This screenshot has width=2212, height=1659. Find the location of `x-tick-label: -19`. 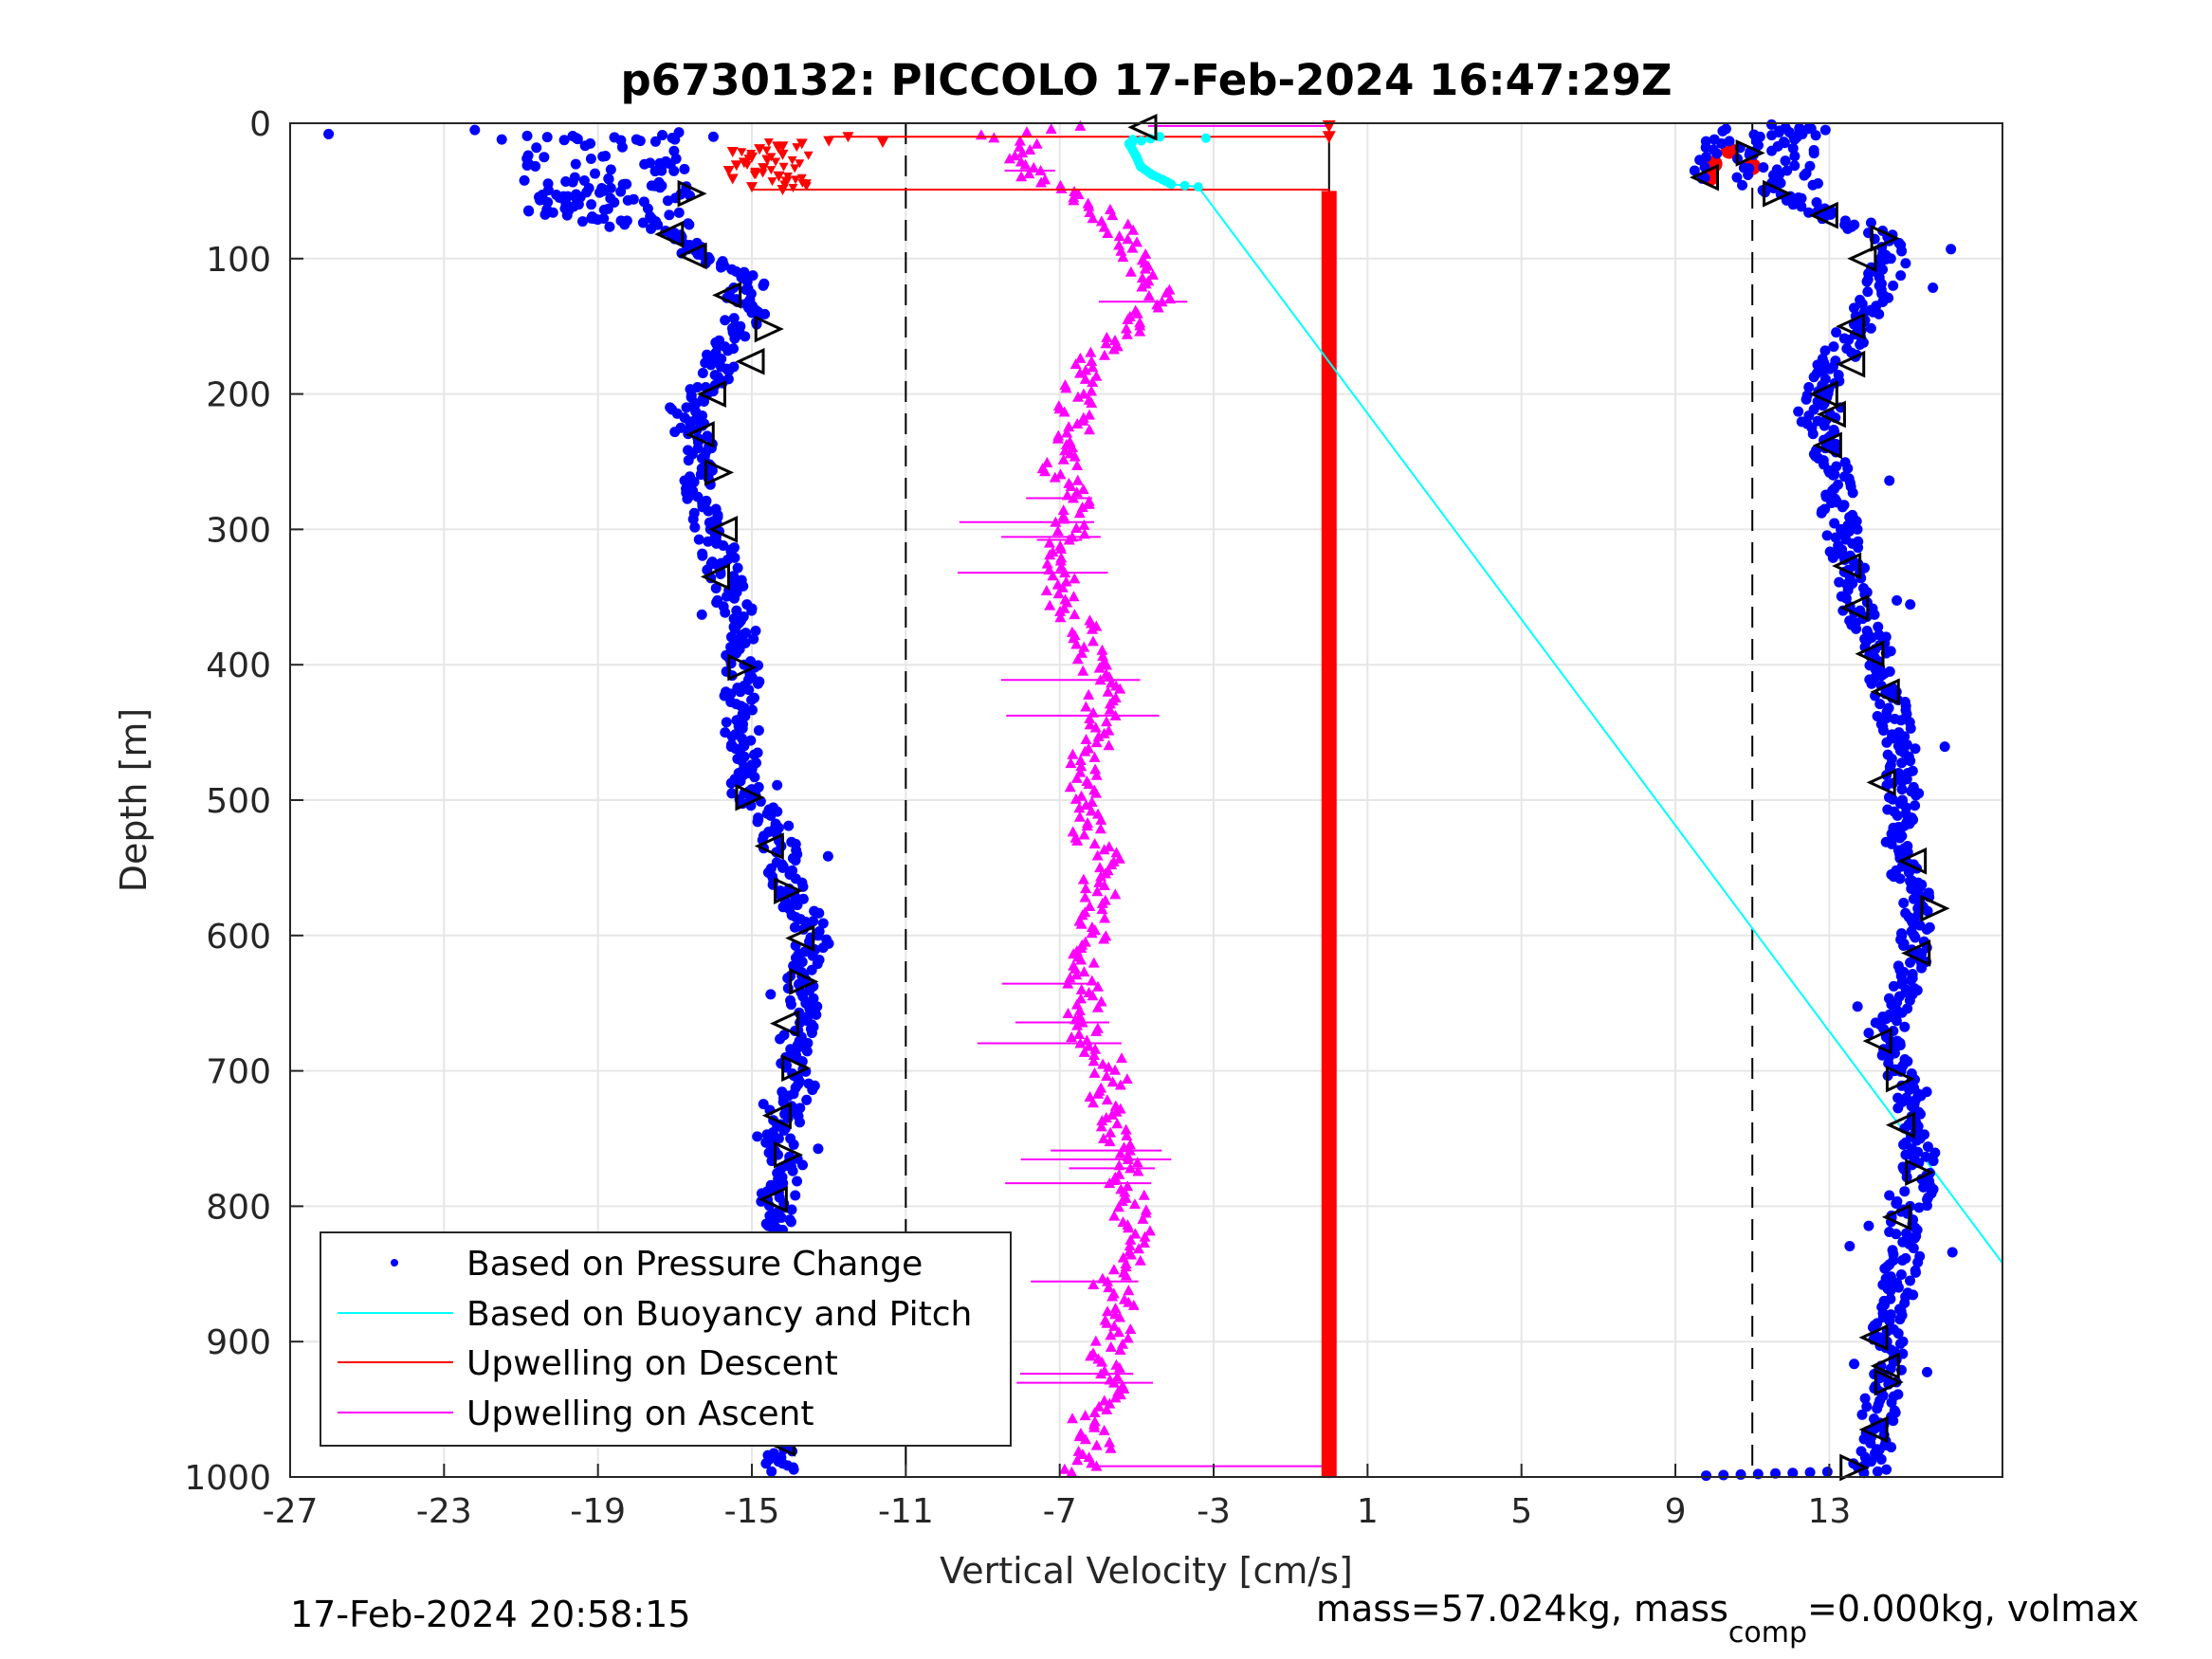

x-tick-label: -19 is located at coordinates (598, 1511).